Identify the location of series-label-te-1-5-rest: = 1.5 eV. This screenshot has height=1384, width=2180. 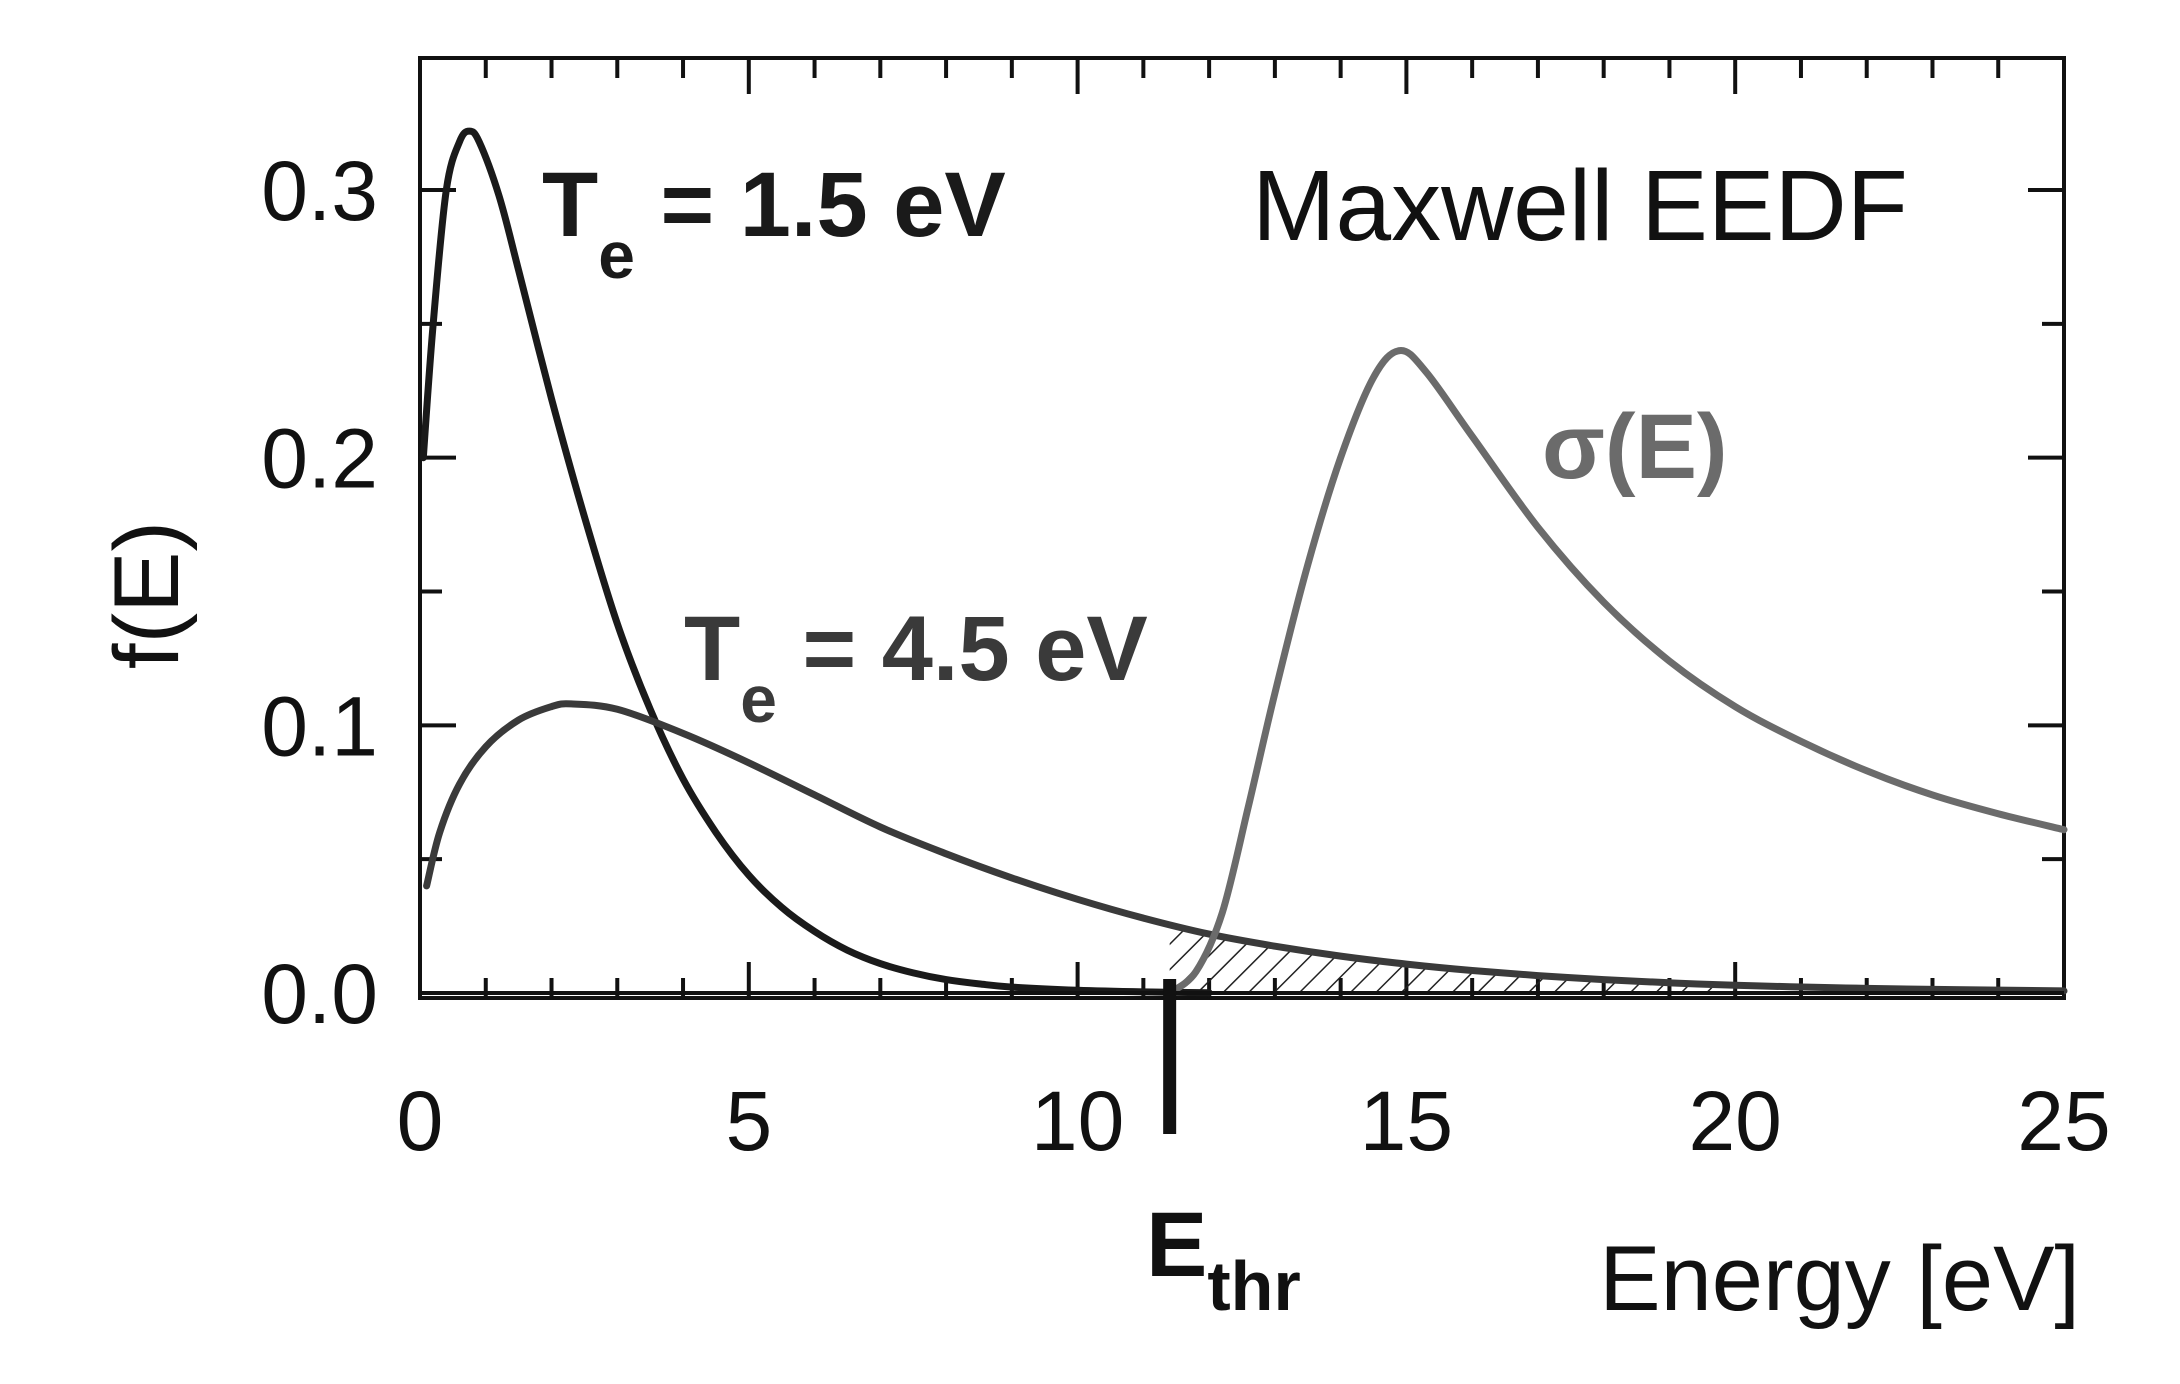
(820, 205).